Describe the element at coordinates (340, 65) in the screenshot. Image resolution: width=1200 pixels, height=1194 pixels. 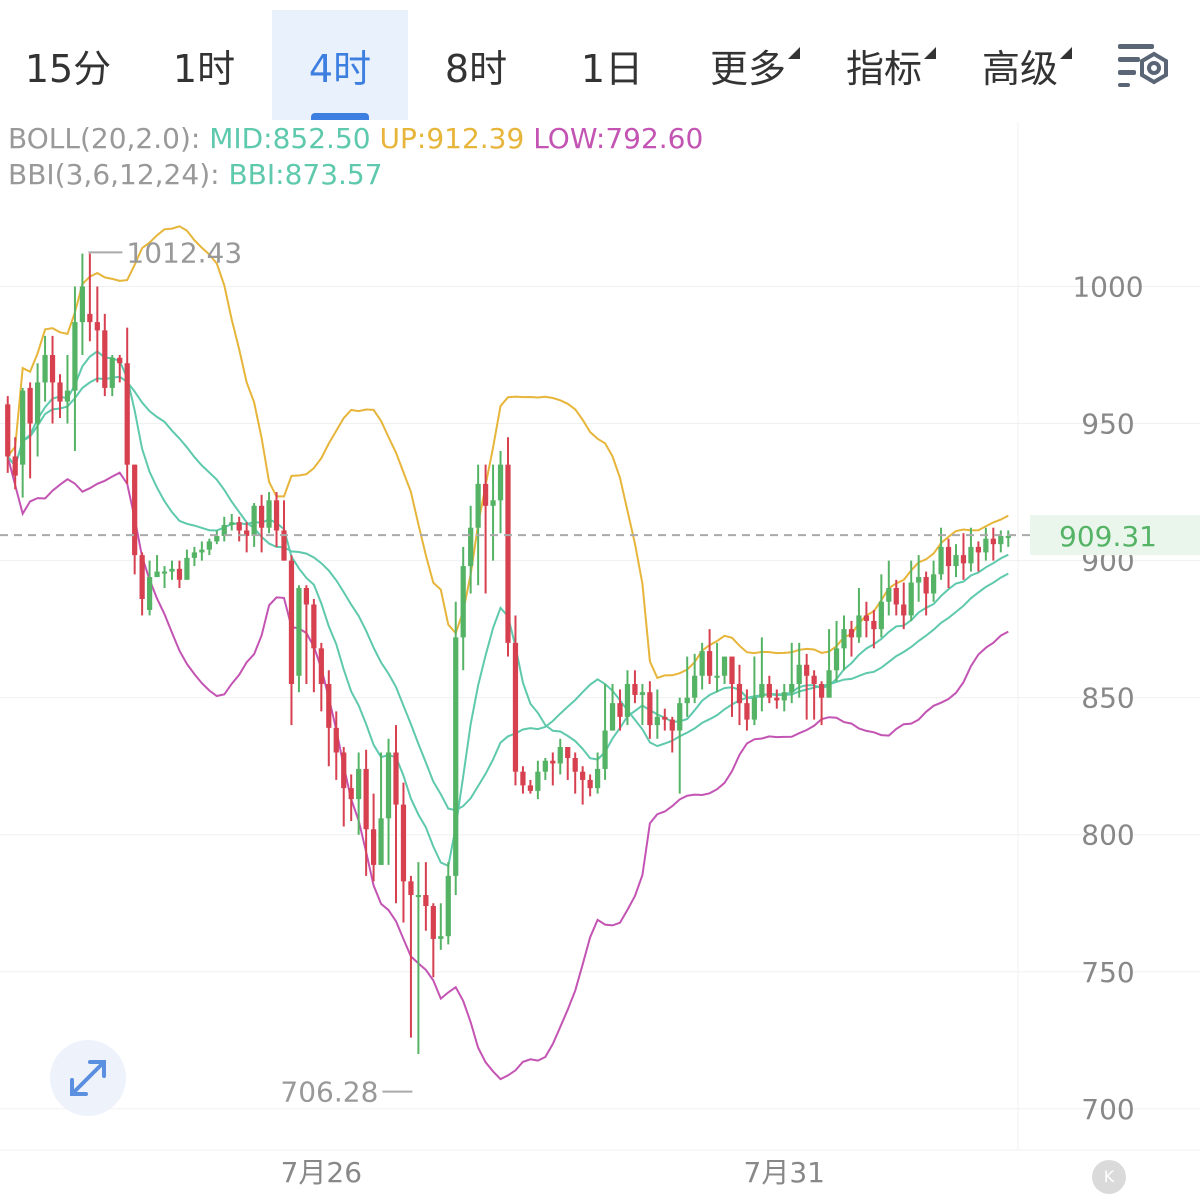
I see `tab-2: 4时` at that location.